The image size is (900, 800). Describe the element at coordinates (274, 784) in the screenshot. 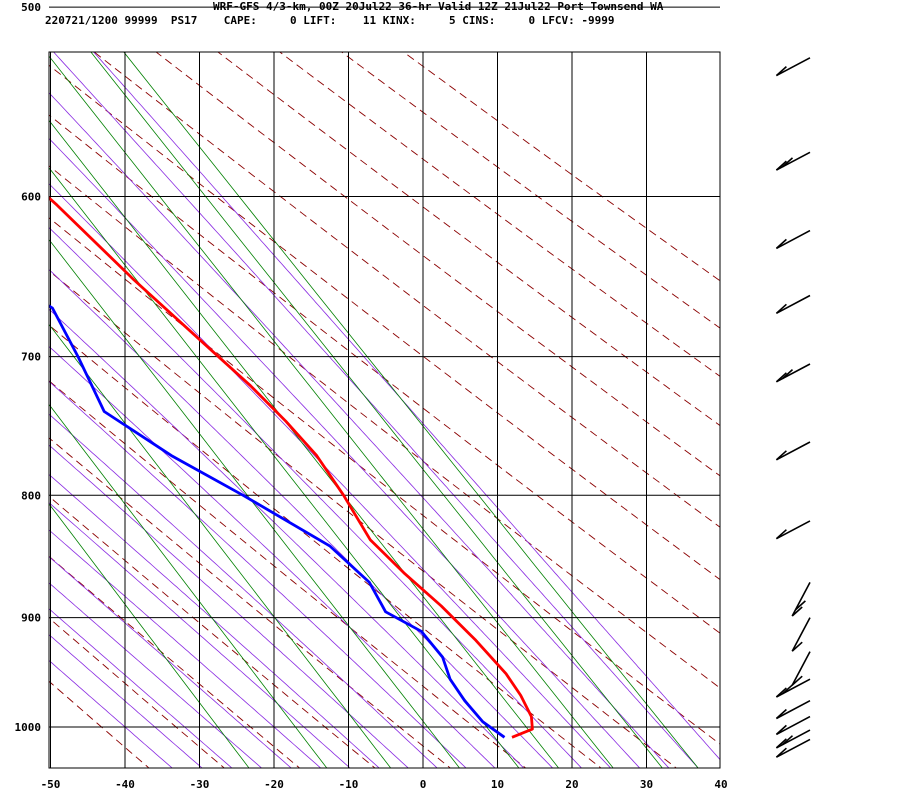

I see `temperature-tick-label: -20` at that location.